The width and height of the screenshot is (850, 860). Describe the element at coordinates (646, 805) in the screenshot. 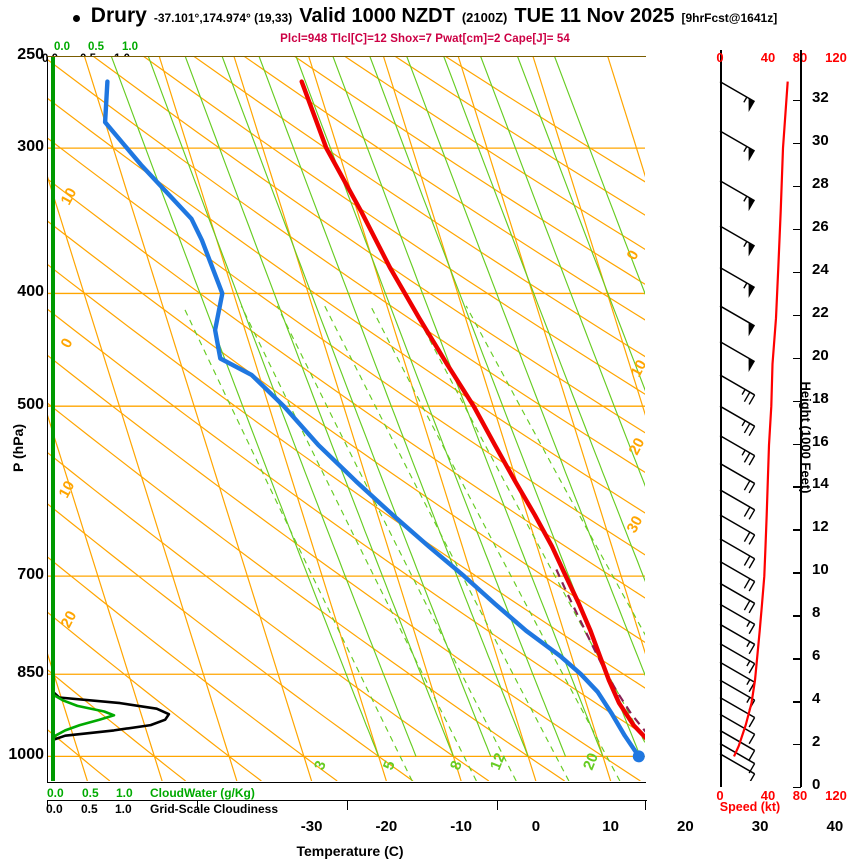

I see `bottom-tick-right` at that location.